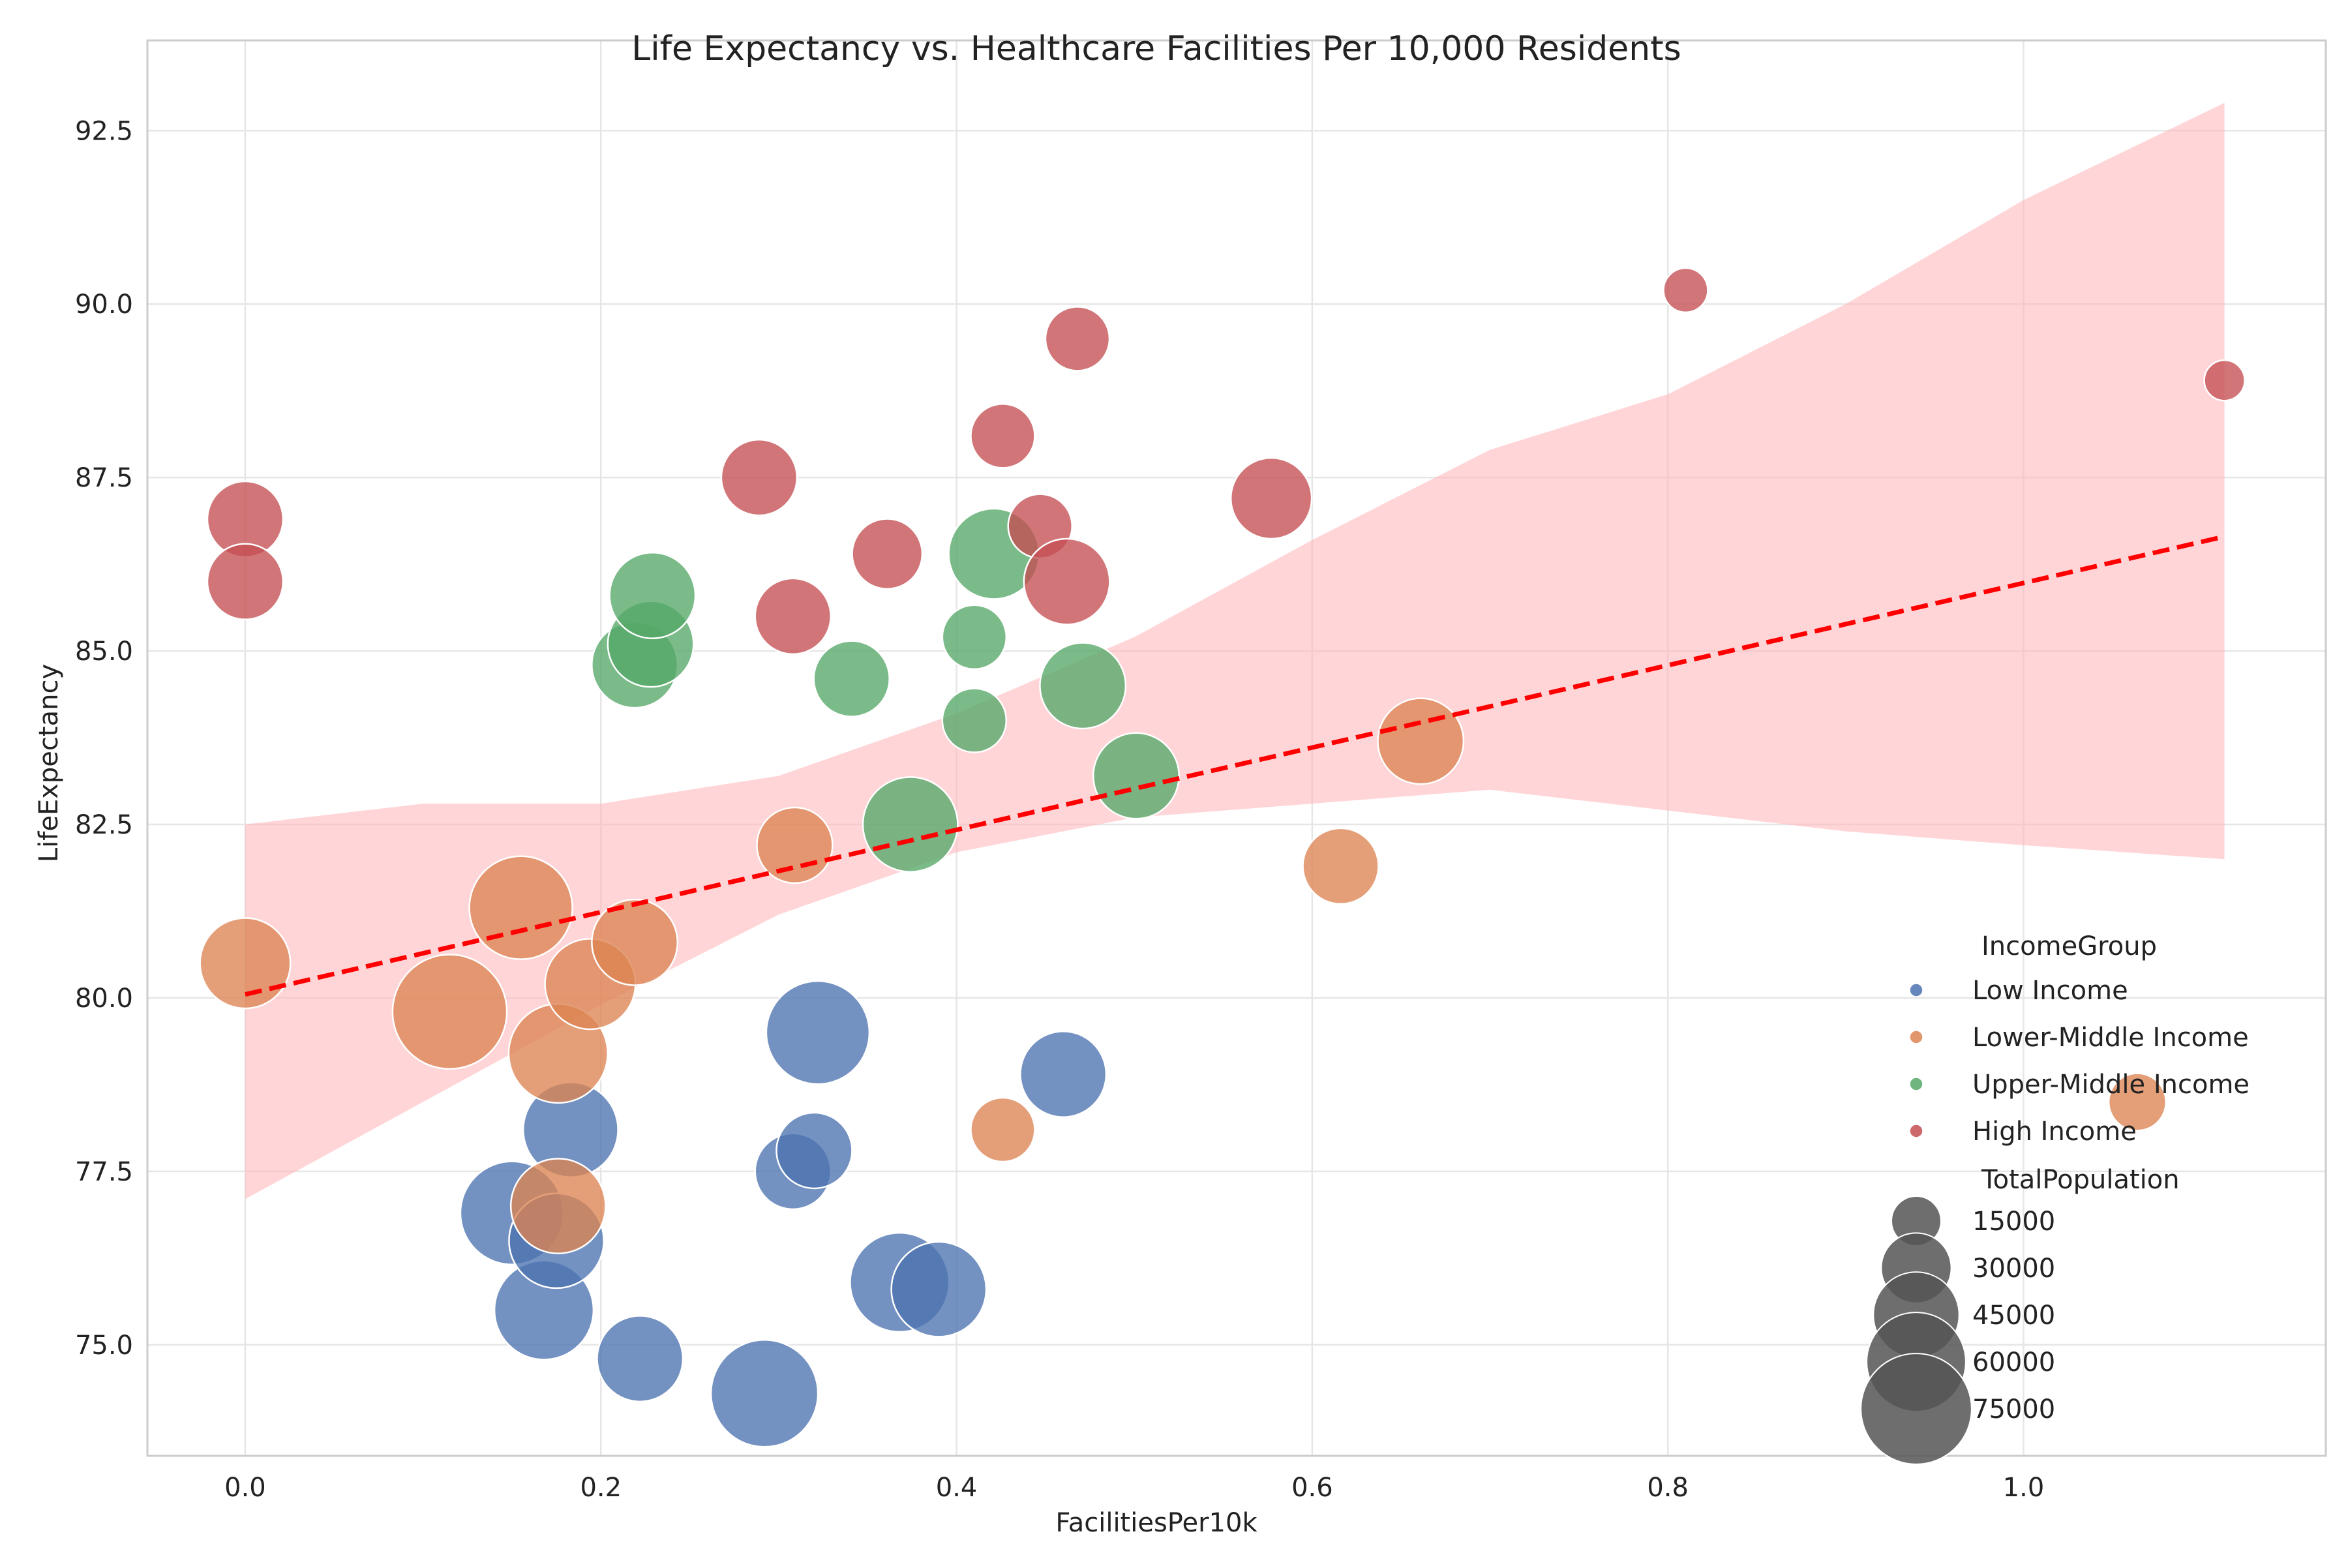  Describe the element at coordinates (1668, 1488) in the screenshot. I see `x-tick-label: 0.8` at that location.